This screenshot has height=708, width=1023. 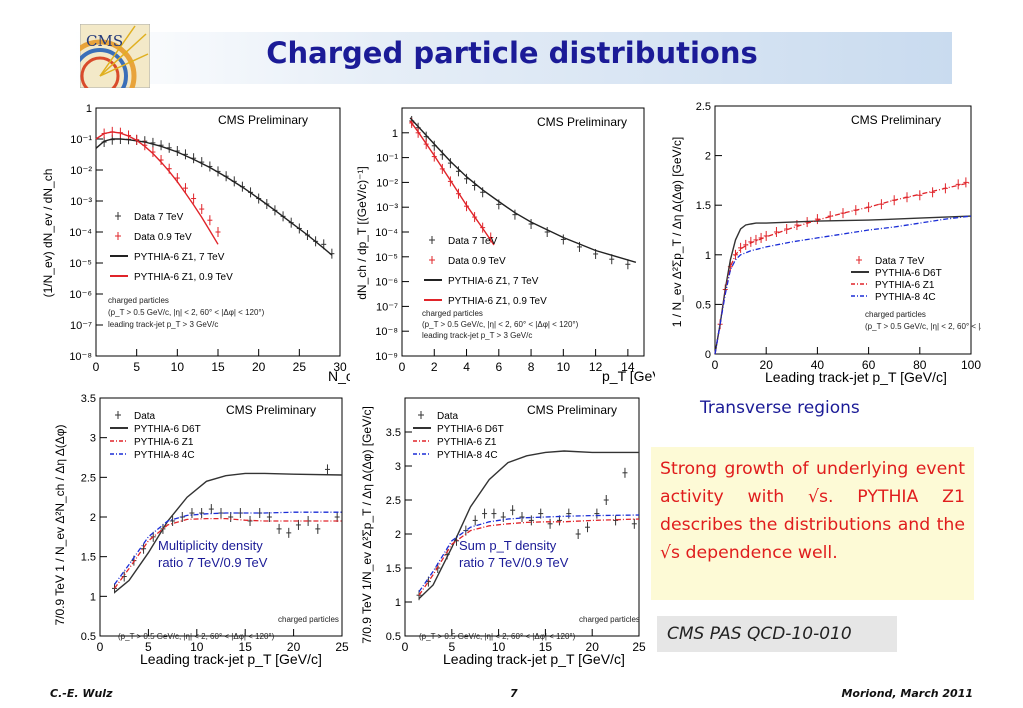 I want to click on y-tick-label: 0, so click(x=708, y=355).